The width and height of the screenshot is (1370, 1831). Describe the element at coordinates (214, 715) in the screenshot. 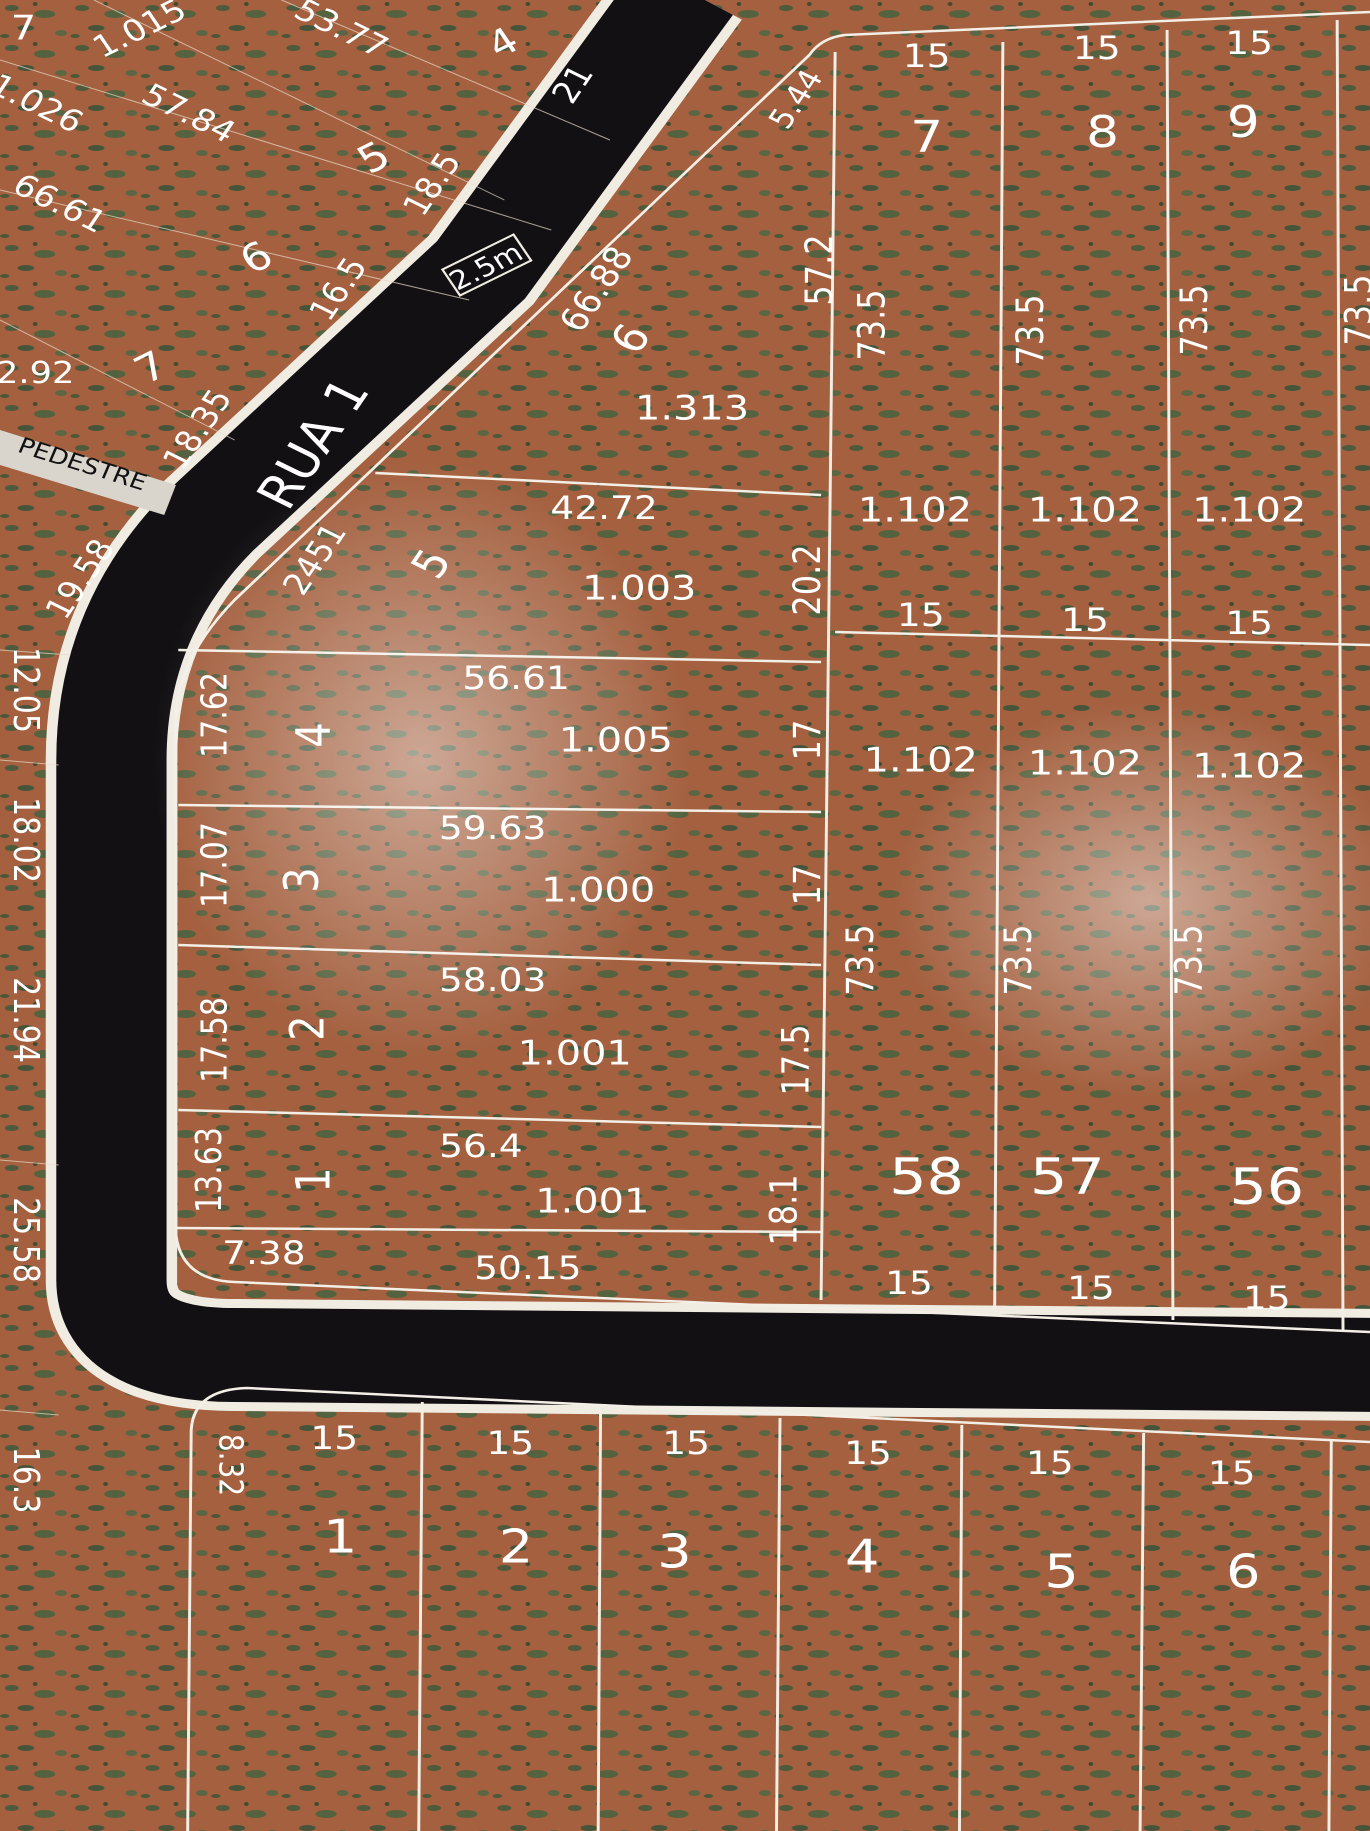

I see `dimension-label: 17.62` at that location.